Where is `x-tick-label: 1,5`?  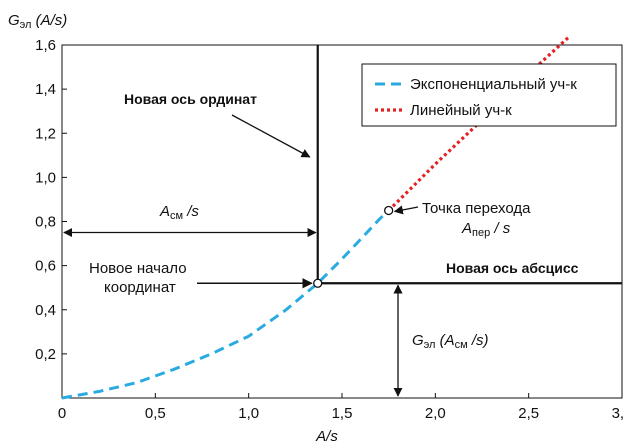
x-tick-label: 1,5 is located at coordinates (342, 413).